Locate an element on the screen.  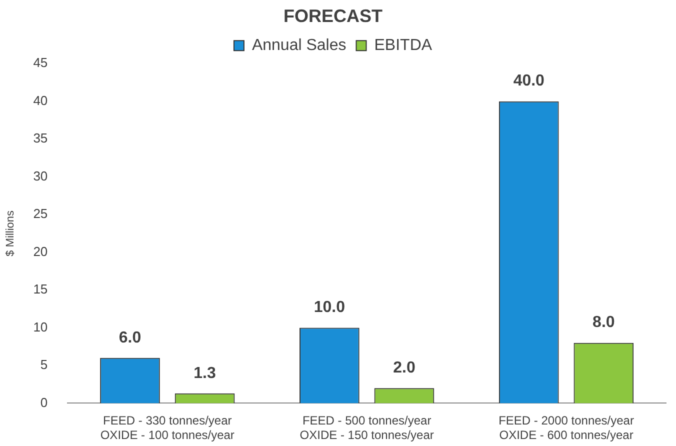
x-tick-label: FEED - 330 tonnes/year OXIDE - 100 tonnes/year is located at coordinates (167, 428).